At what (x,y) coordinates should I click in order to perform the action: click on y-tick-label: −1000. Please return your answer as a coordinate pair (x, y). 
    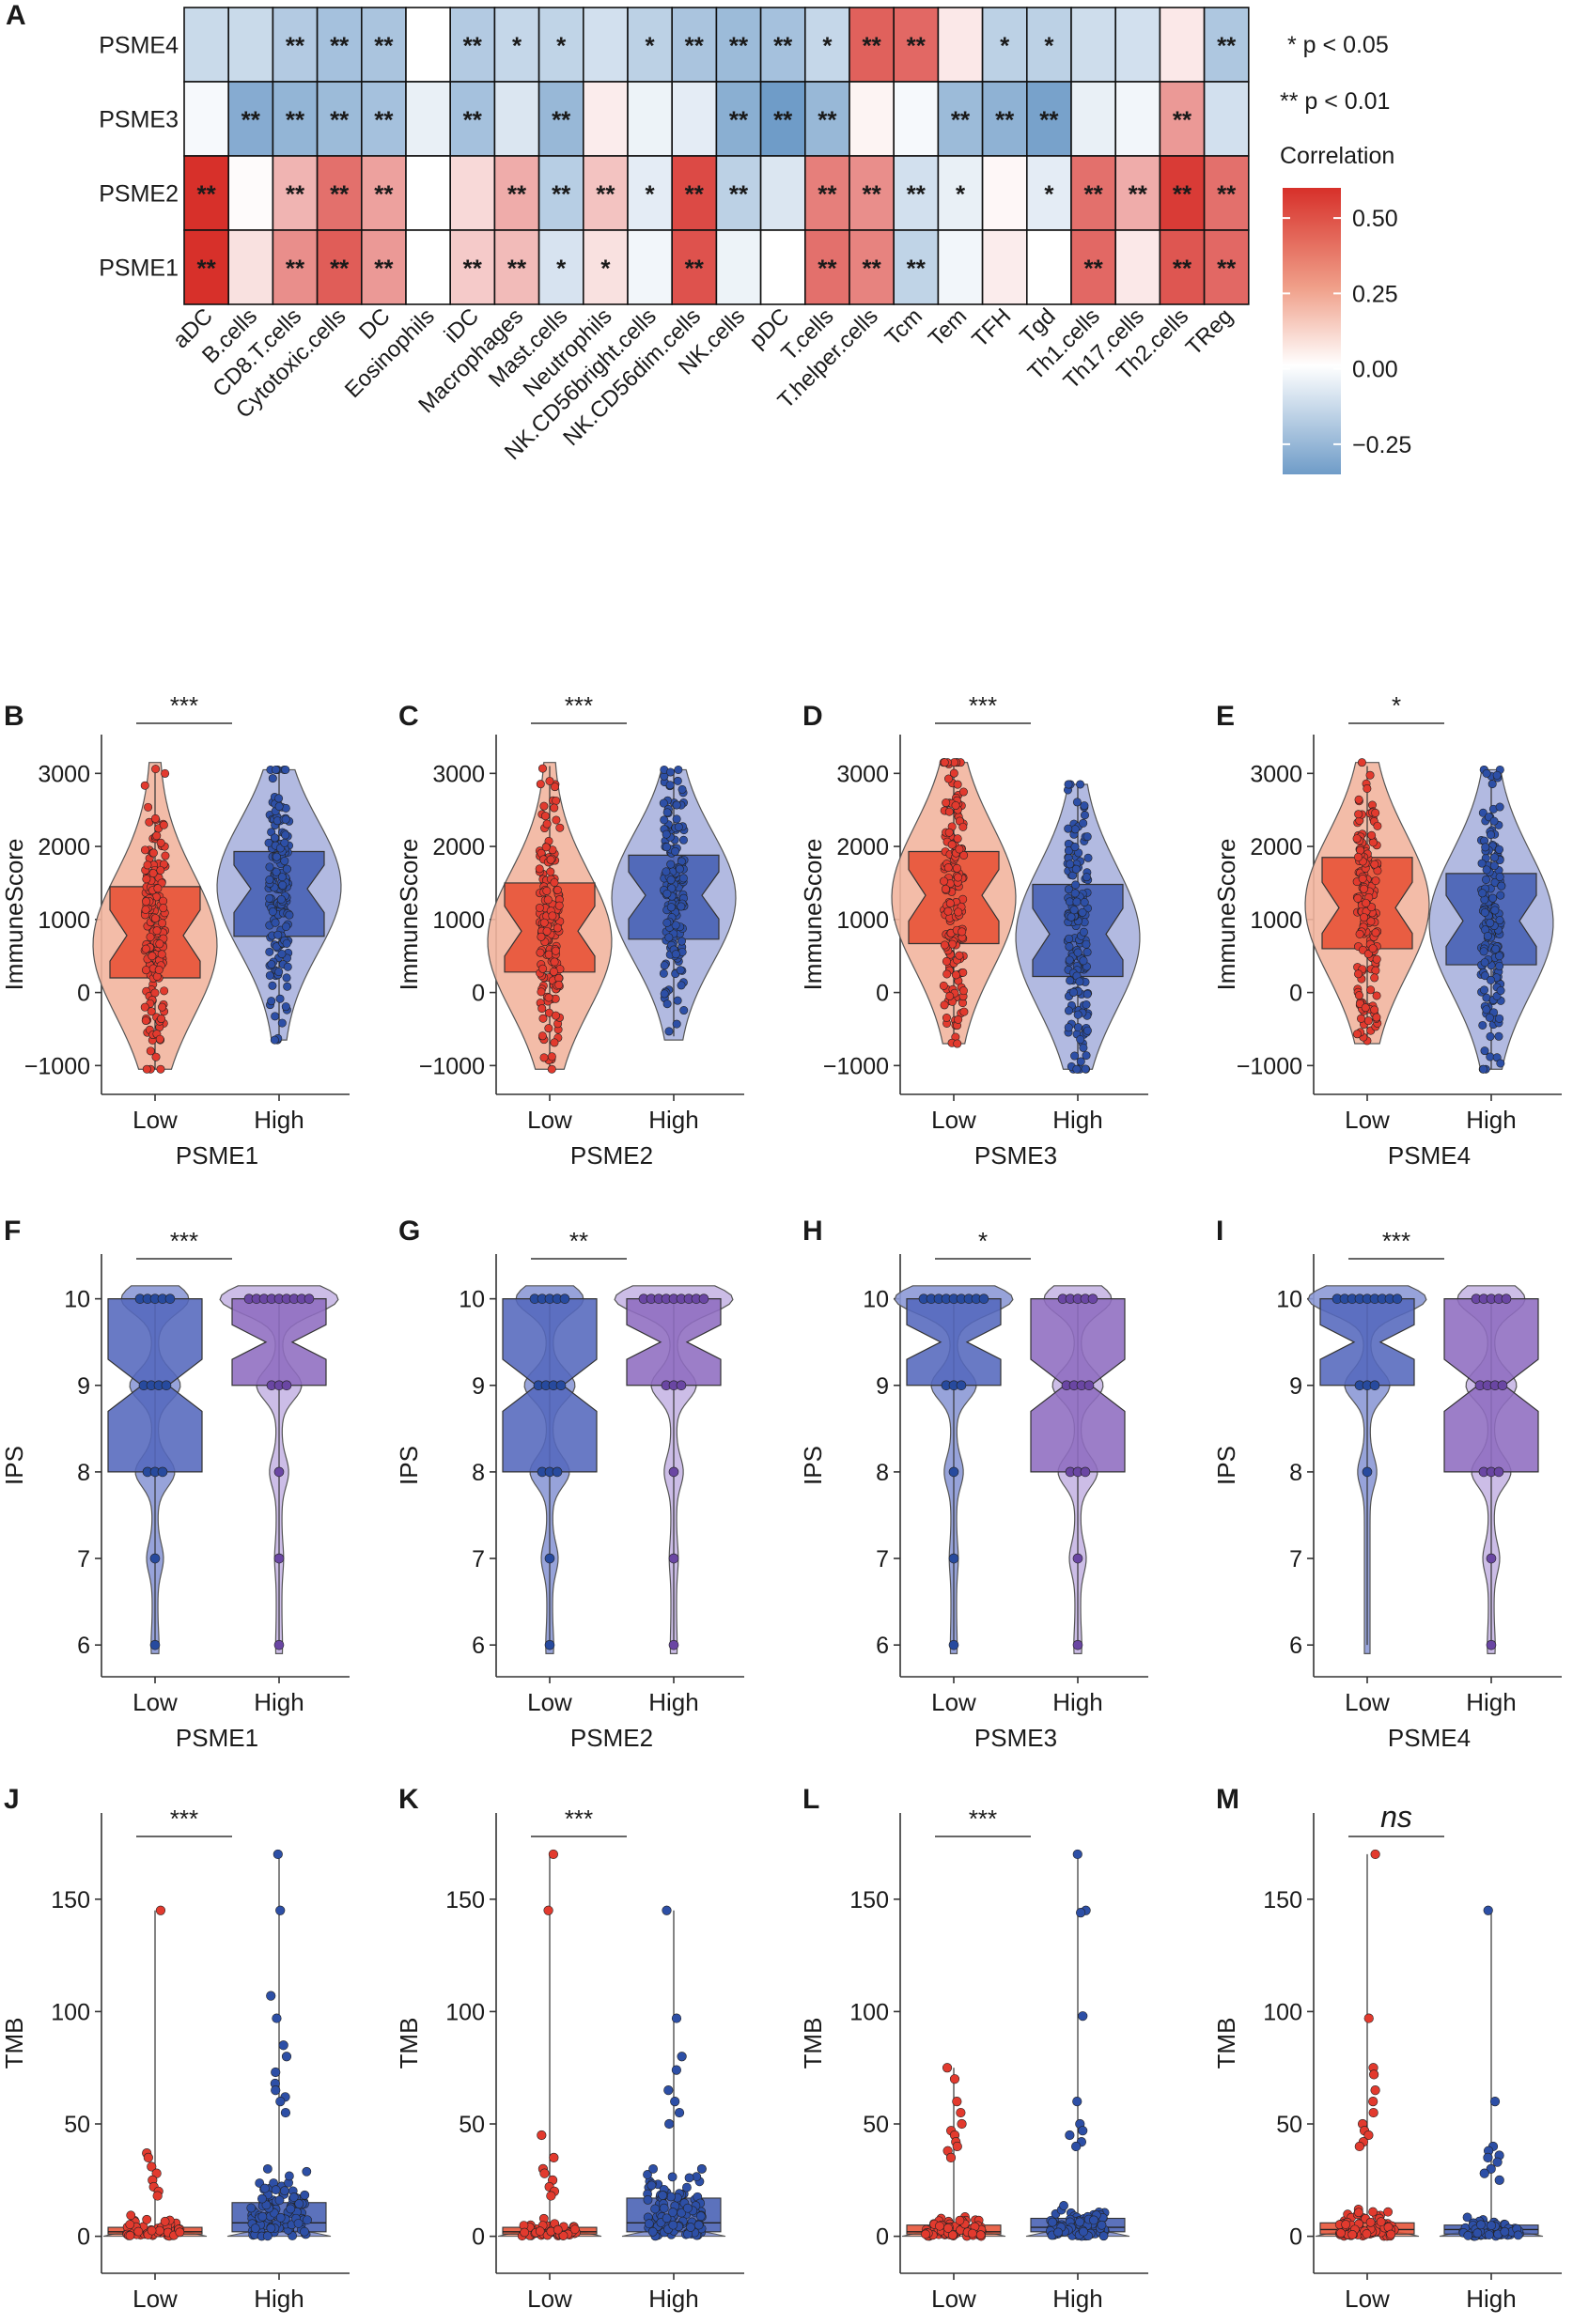
    Looking at the image, I should click on (1269, 1066).